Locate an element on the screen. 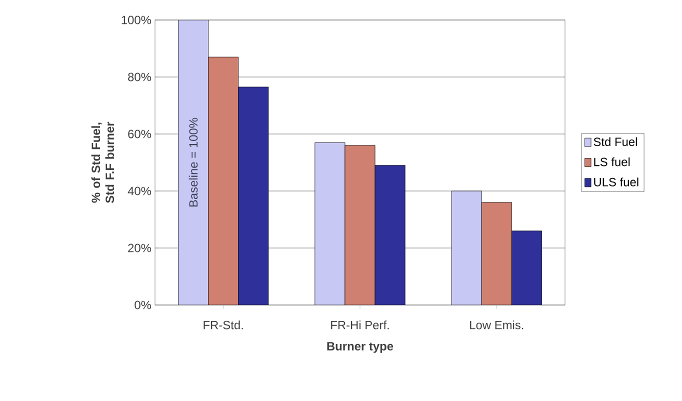 The width and height of the screenshot is (682, 401). y-tick-label: 100% is located at coordinates (137, 20).